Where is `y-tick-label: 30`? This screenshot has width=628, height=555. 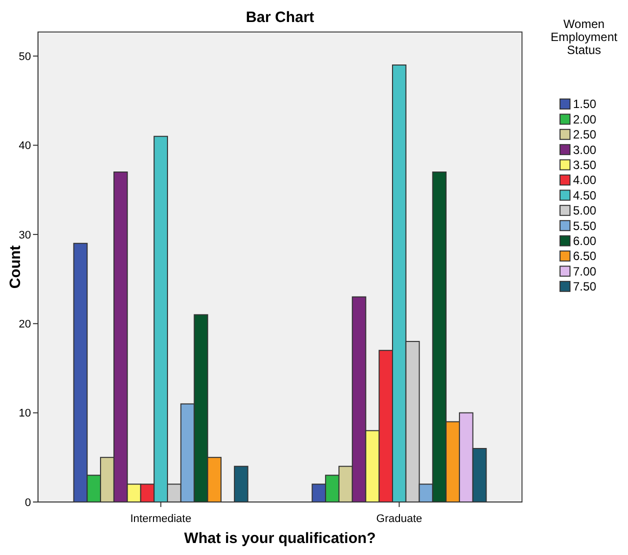 y-tick-label: 30 is located at coordinates (24, 235).